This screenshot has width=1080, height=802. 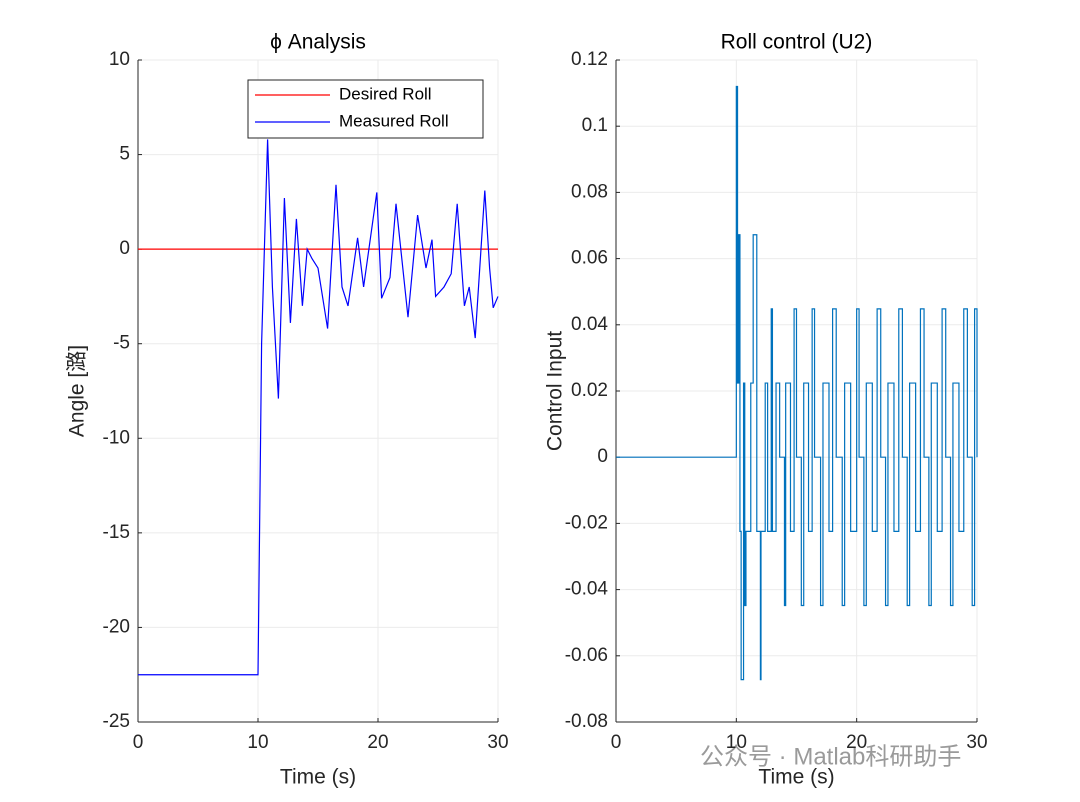 I want to click on legend: Desired Roll Measured Roll, so click(x=365, y=109).